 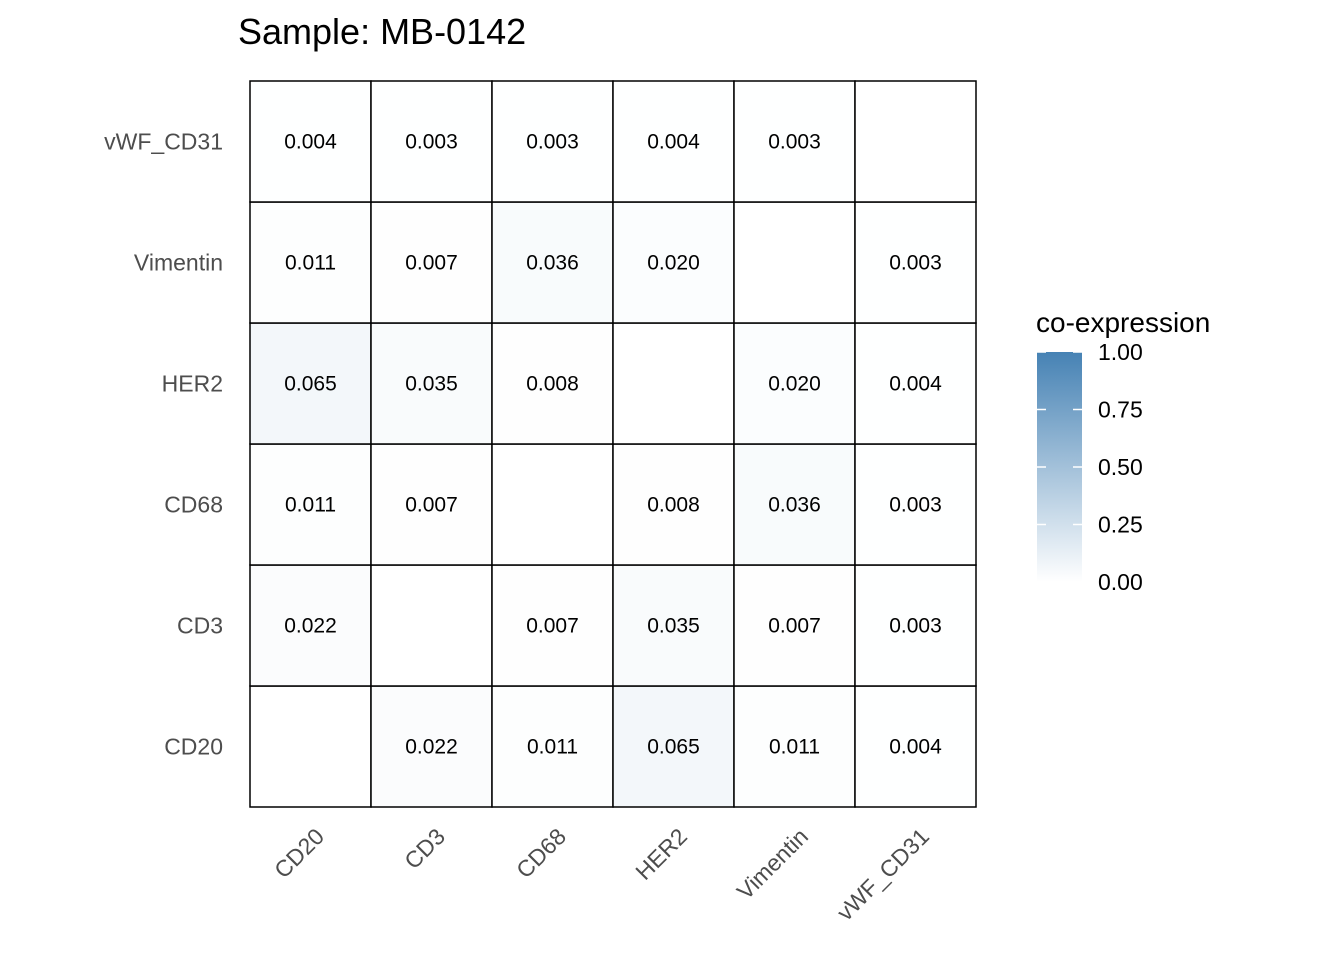 I want to click on x-axis-ticks: CD20 CD3 CD68 HER2 Vimentin vWF_CD31, so click(x=601, y=874).